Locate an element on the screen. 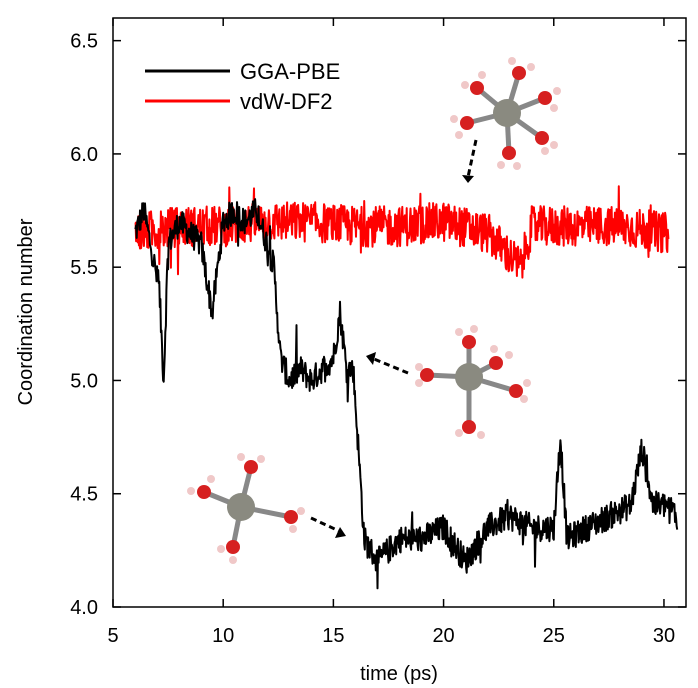 The image size is (698, 688). x-tick-label: 30 is located at coordinates (664, 636).